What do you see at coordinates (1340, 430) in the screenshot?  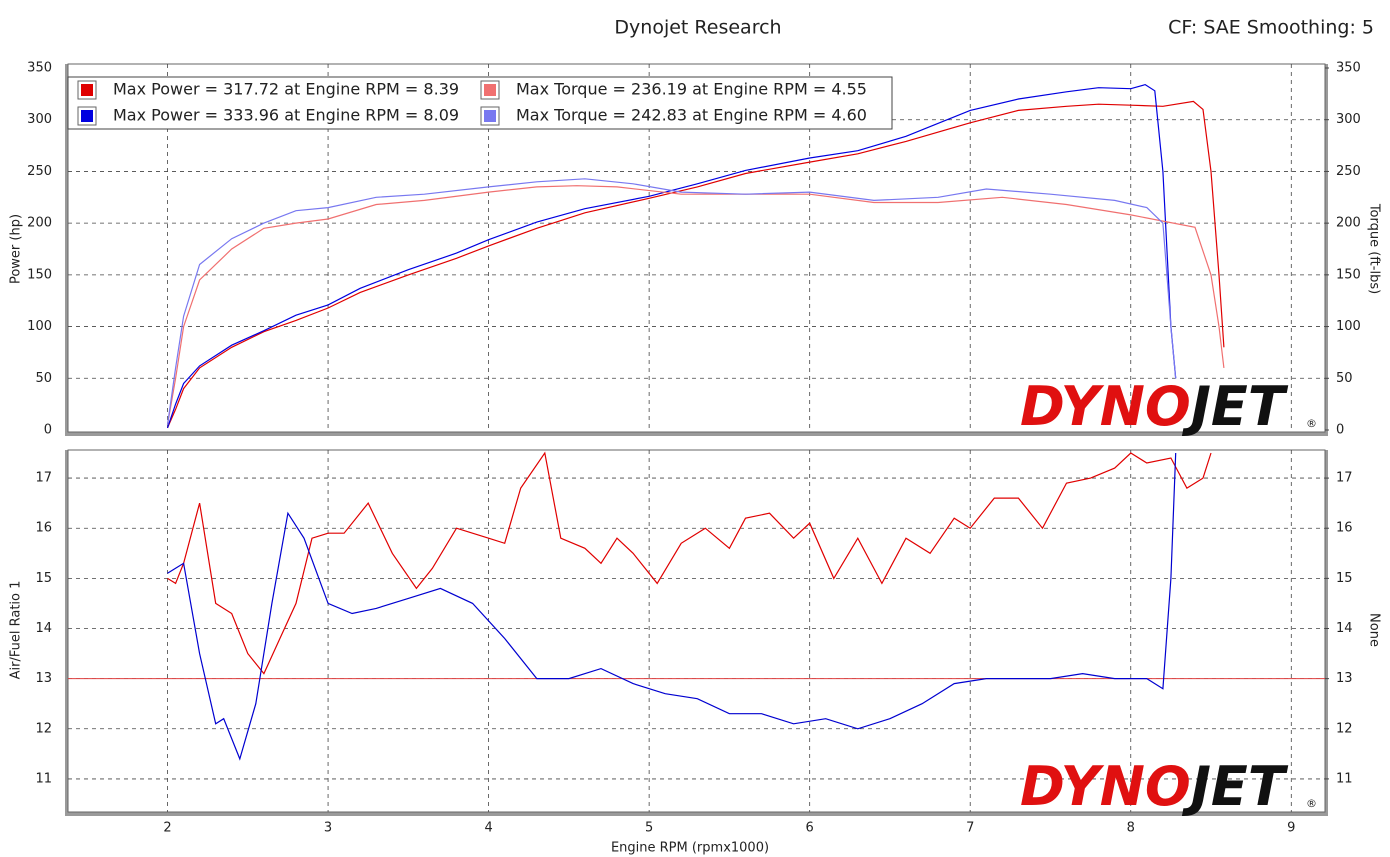 I see `y2-tick-label: 0` at bounding box center [1340, 430].